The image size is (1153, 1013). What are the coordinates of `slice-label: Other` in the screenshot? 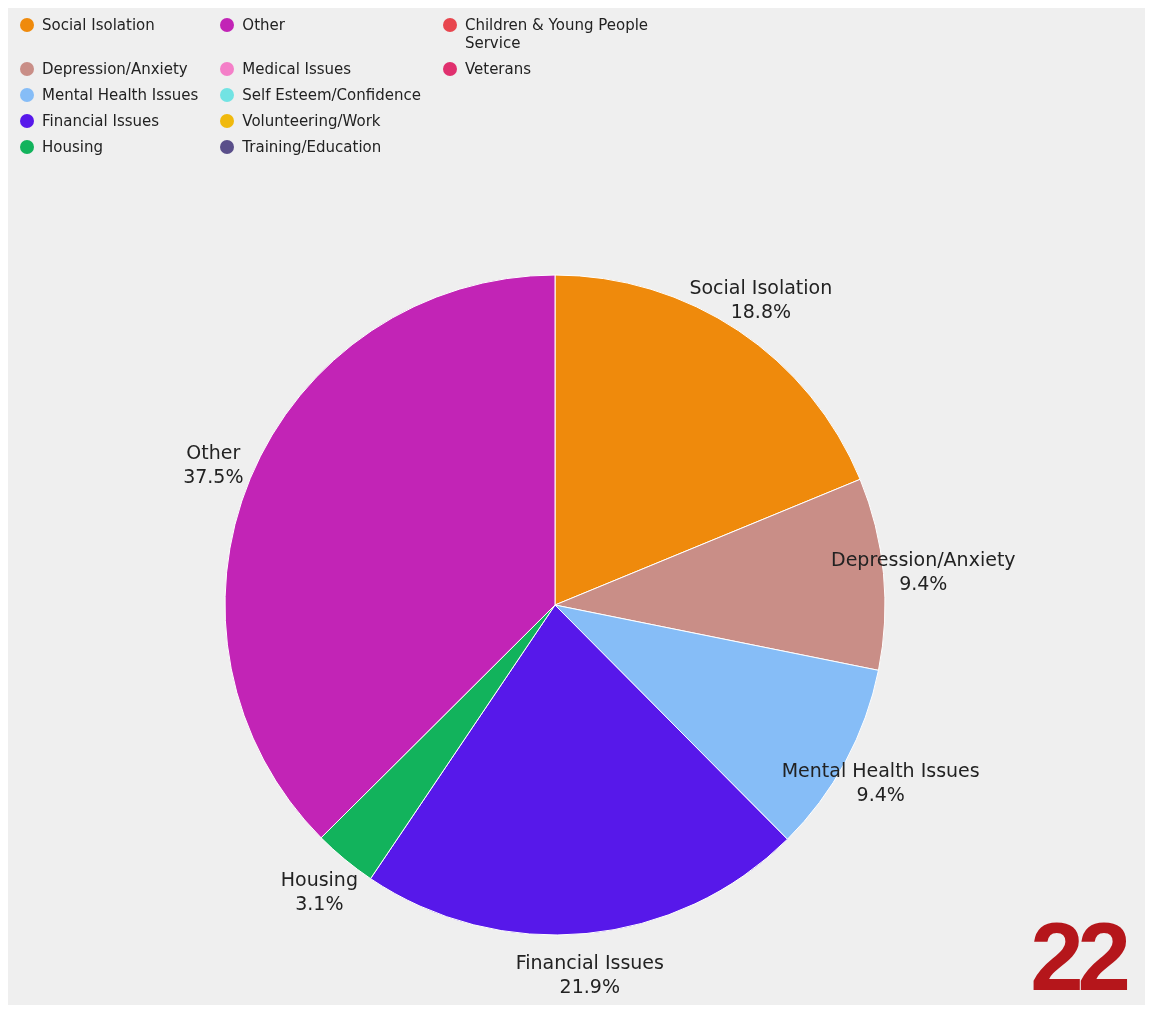 It's located at (213, 452).